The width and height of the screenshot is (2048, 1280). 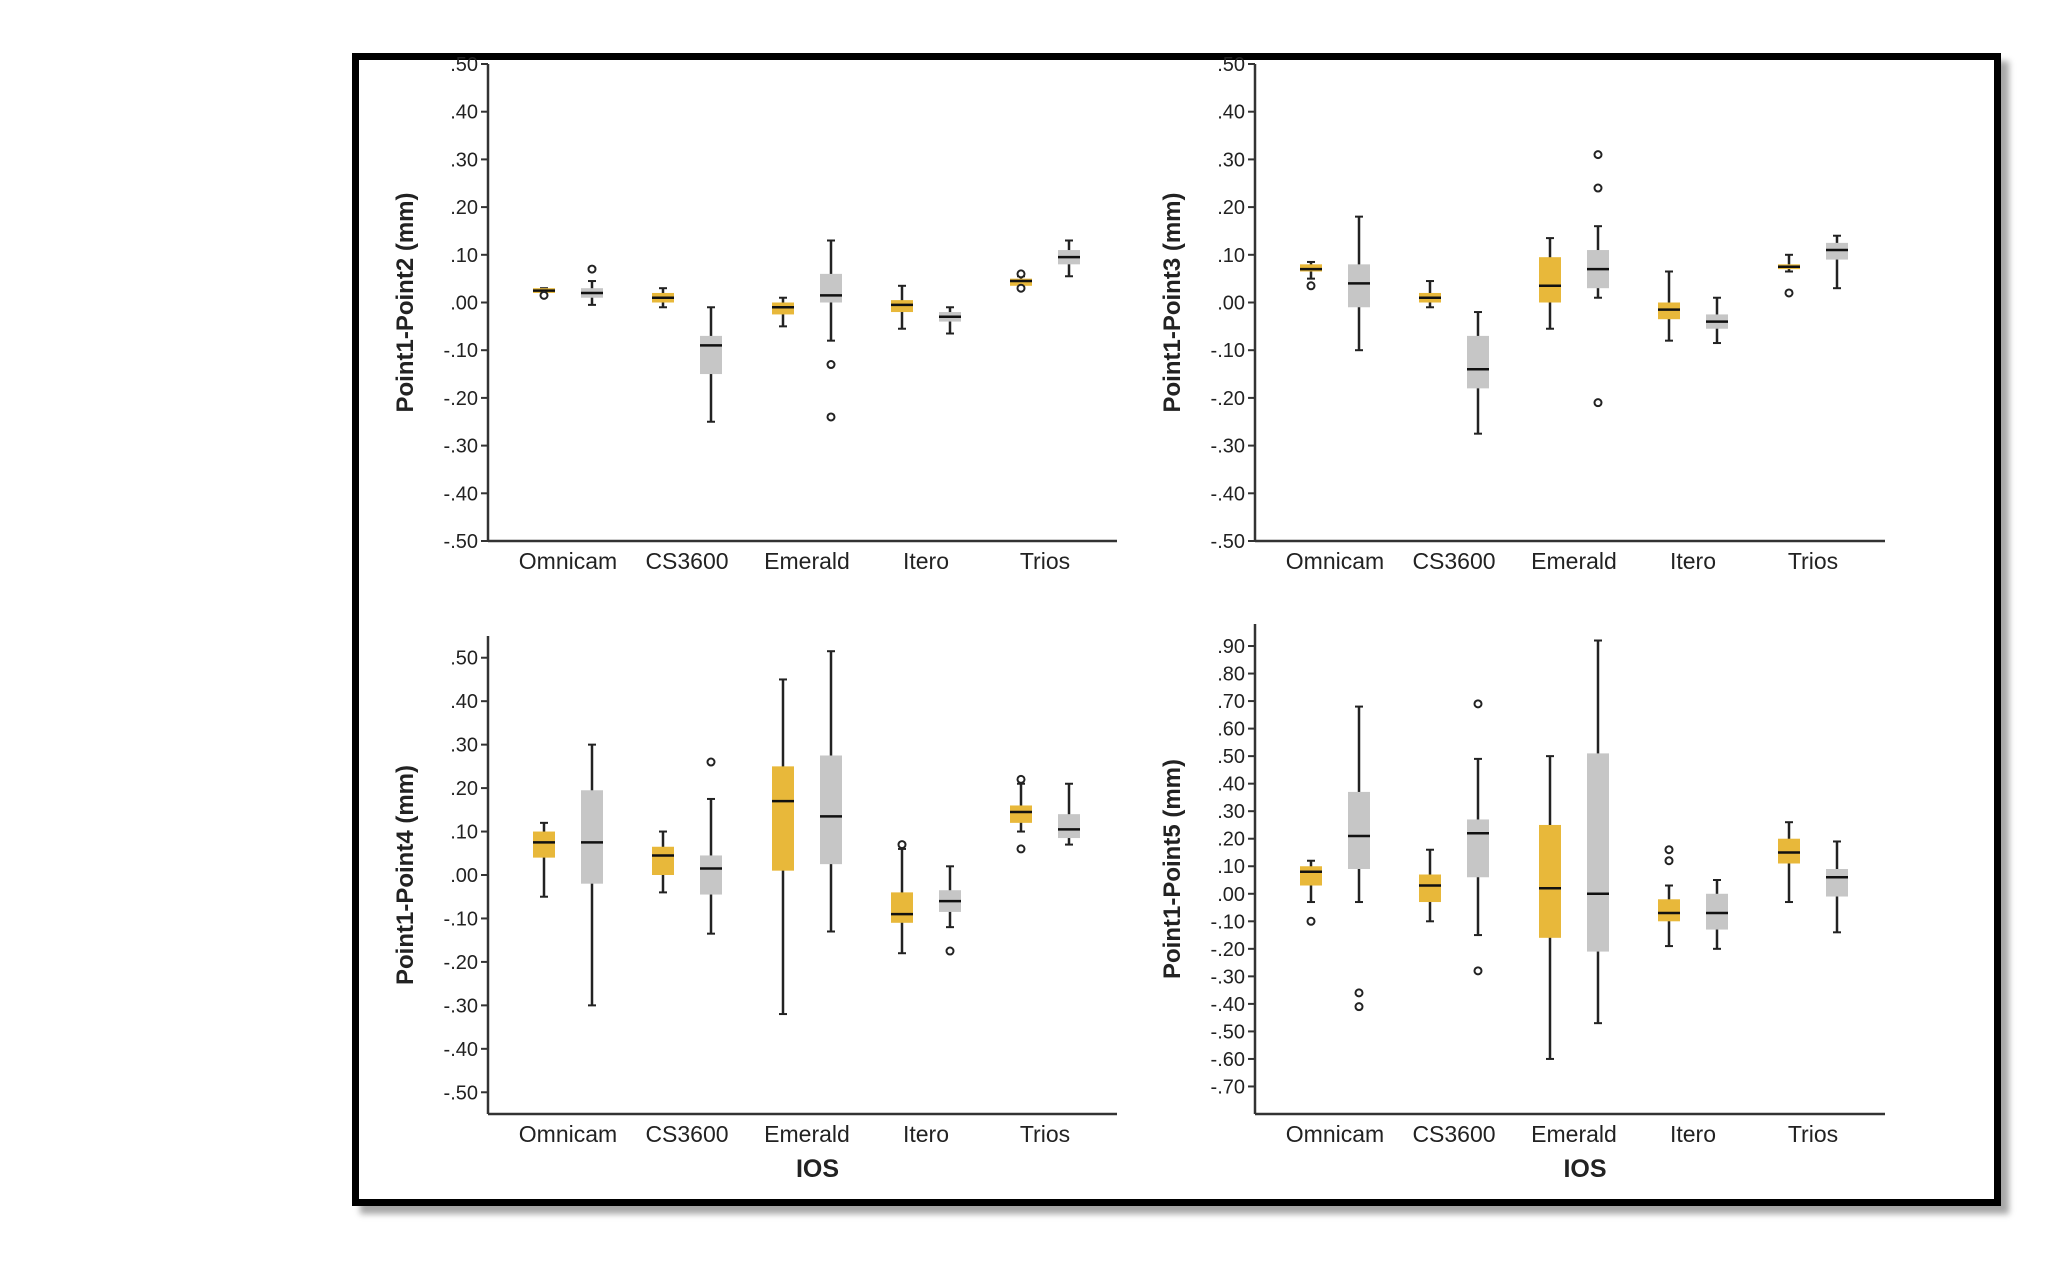 I want to click on y-tick-label: .90, so click(x=1231, y=647).